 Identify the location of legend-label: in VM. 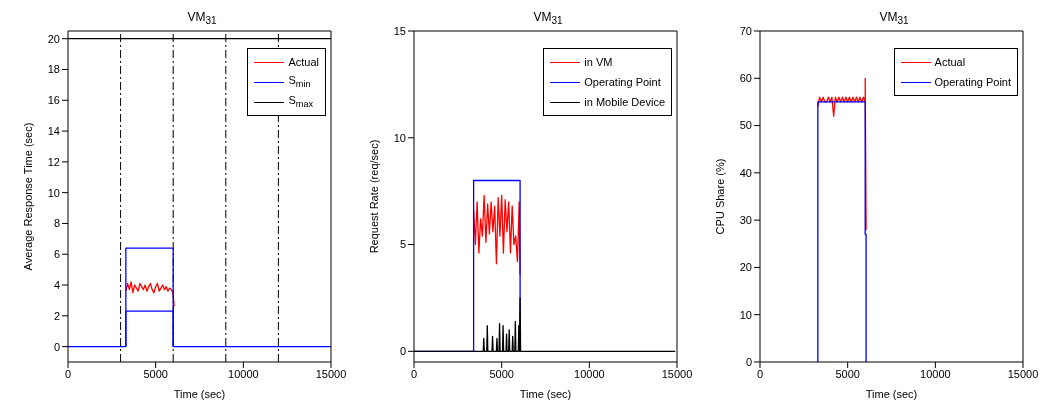
(598, 62).